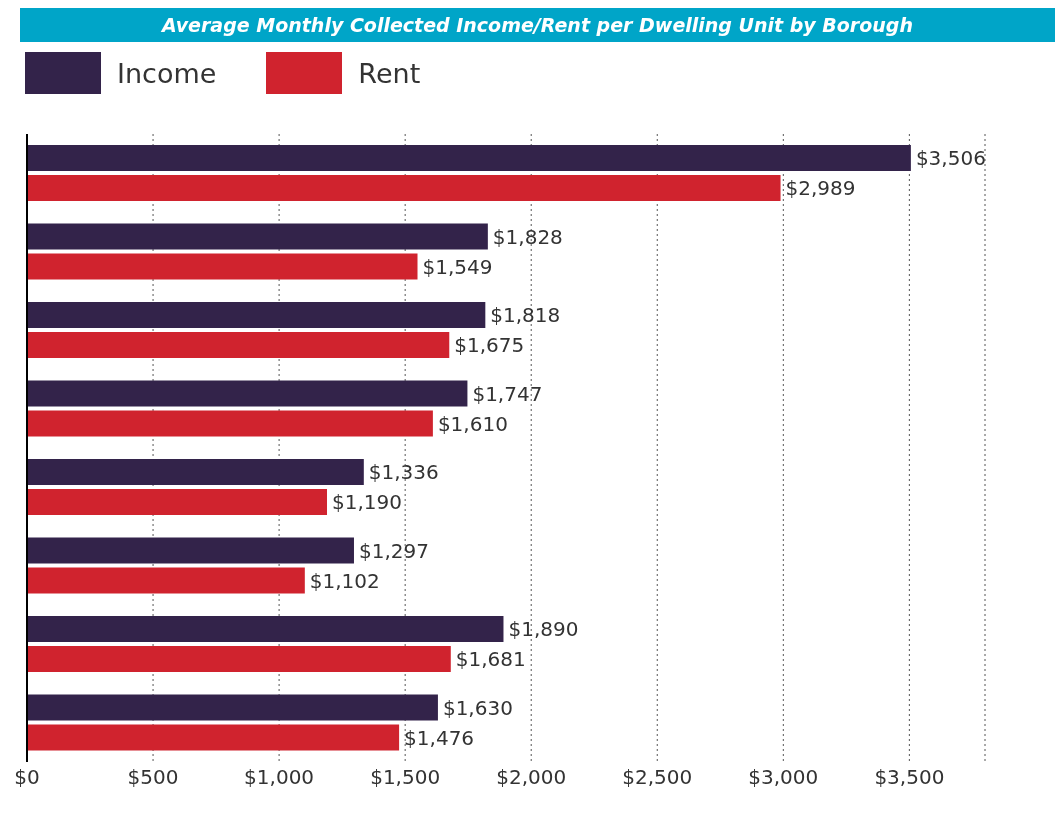  What do you see at coordinates (27, 777) in the screenshot?
I see `x-tick-label: $0` at bounding box center [27, 777].